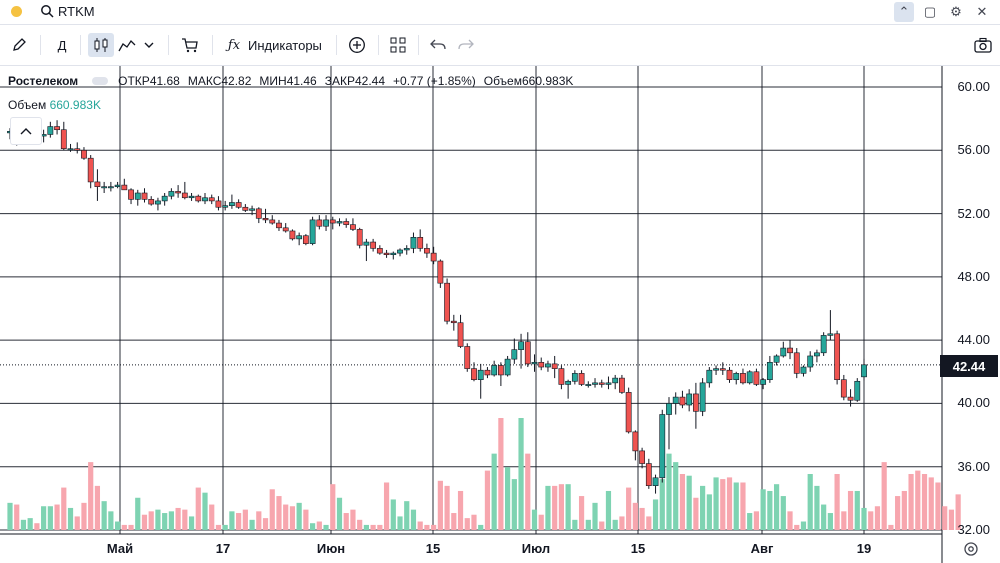 The image size is (1000, 563). What do you see at coordinates (101, 45) in the screenshot?
I see `candles-icon` at bounding box center [101, 45].